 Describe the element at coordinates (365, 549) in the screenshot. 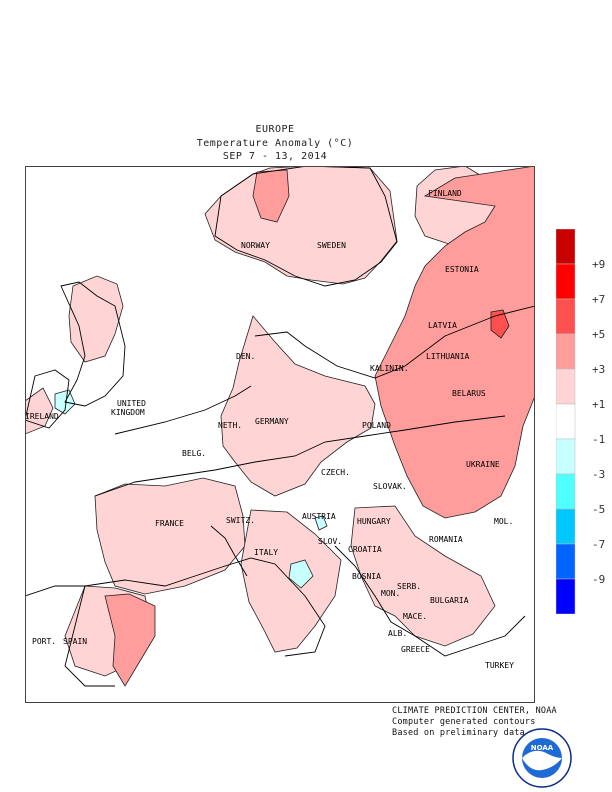

I see `label-croatia: CROATIA` at that location.